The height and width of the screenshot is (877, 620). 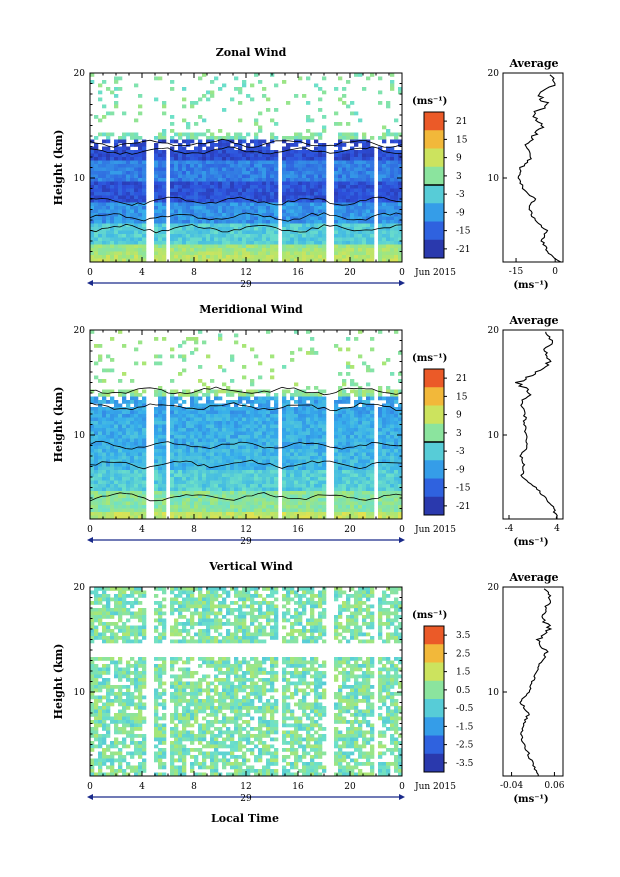 I want to click on x-tick-label: 4, so click(x=142, y=273).